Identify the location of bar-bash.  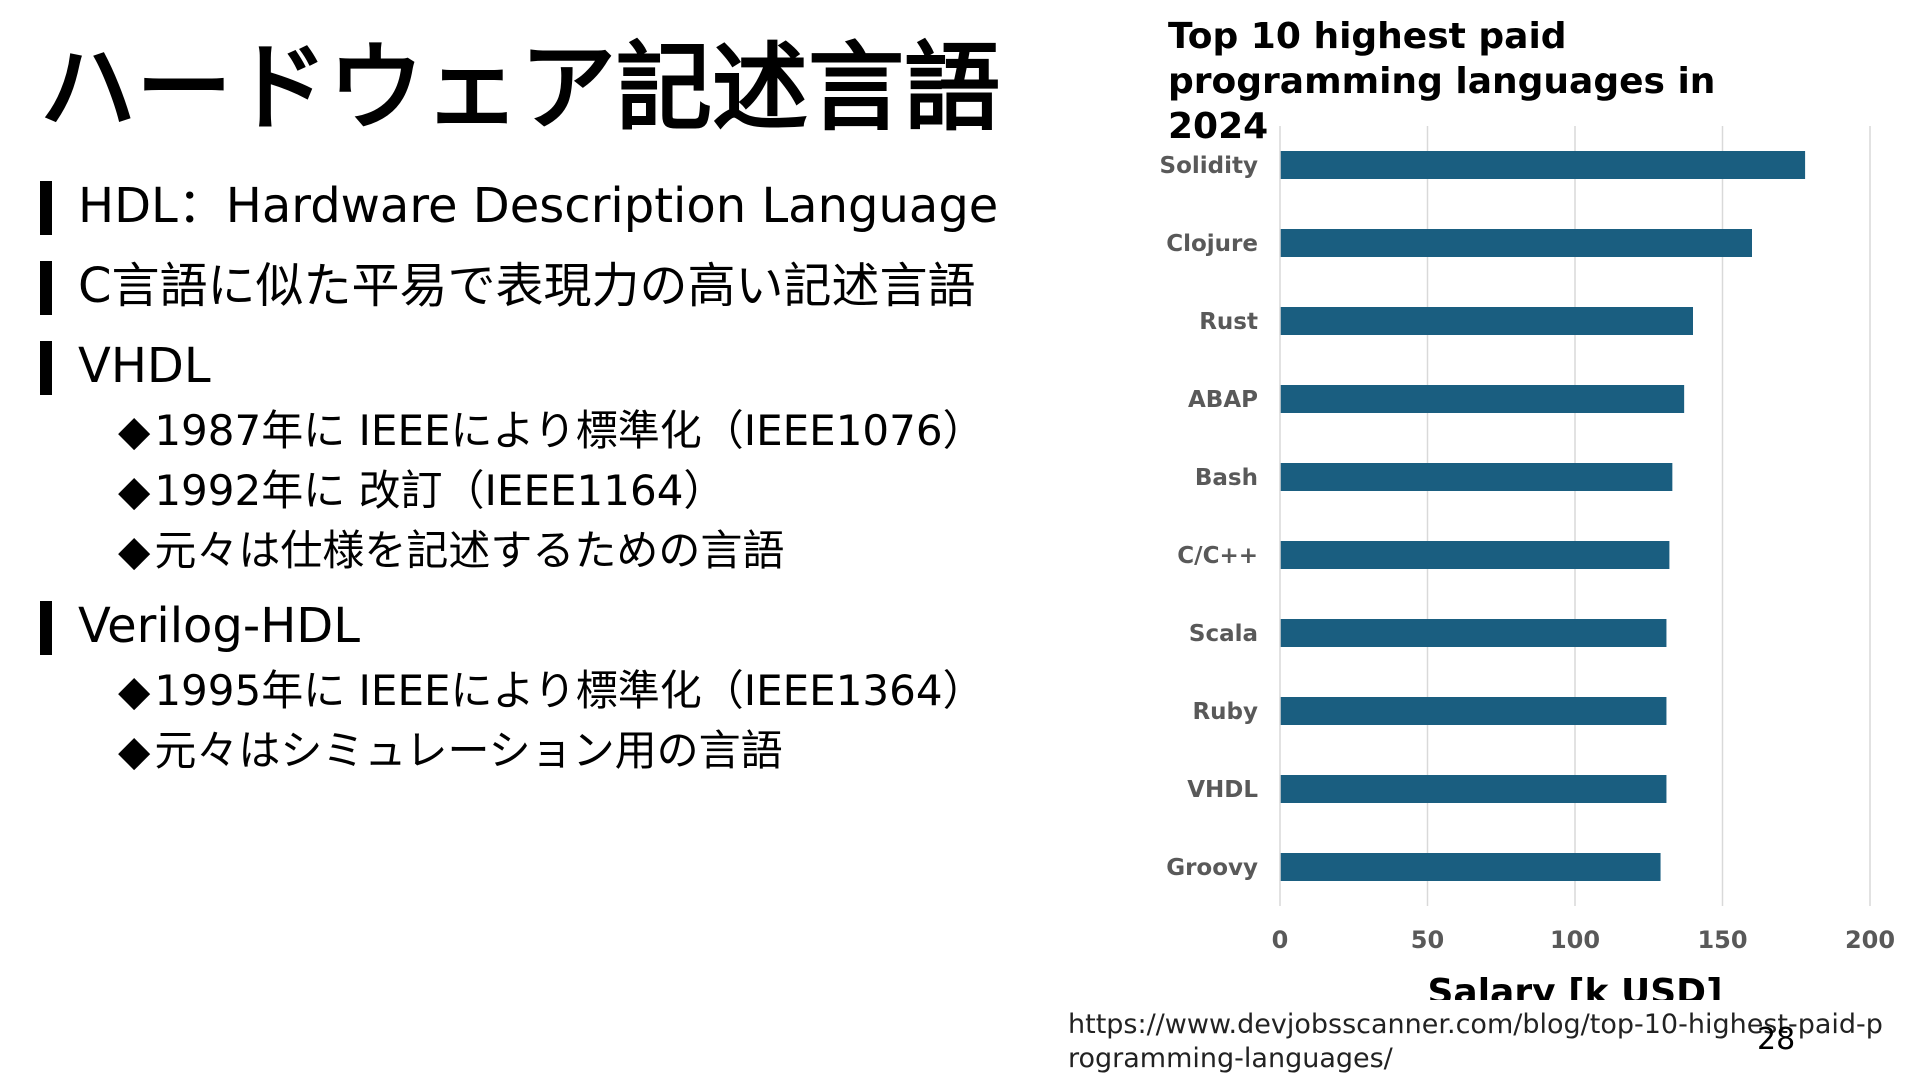
(1476, 477).